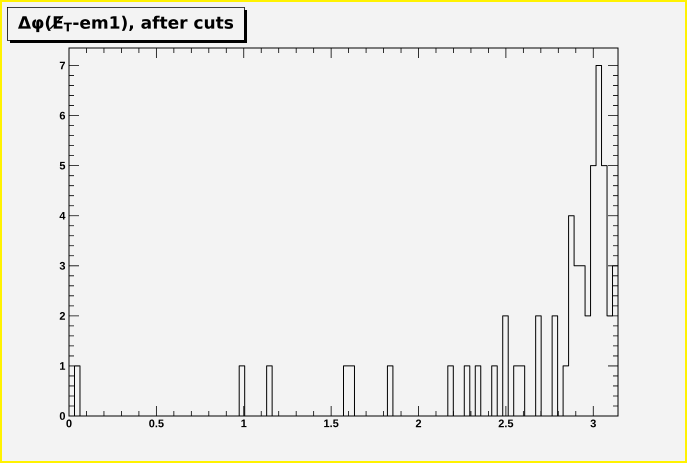 Image resolution: width=687 pixels, height=463 pixels. What do you see at coordinates (69, 424) in the screenshot?
I see `x-tick-label: 0` at bounding box center [69, 424].